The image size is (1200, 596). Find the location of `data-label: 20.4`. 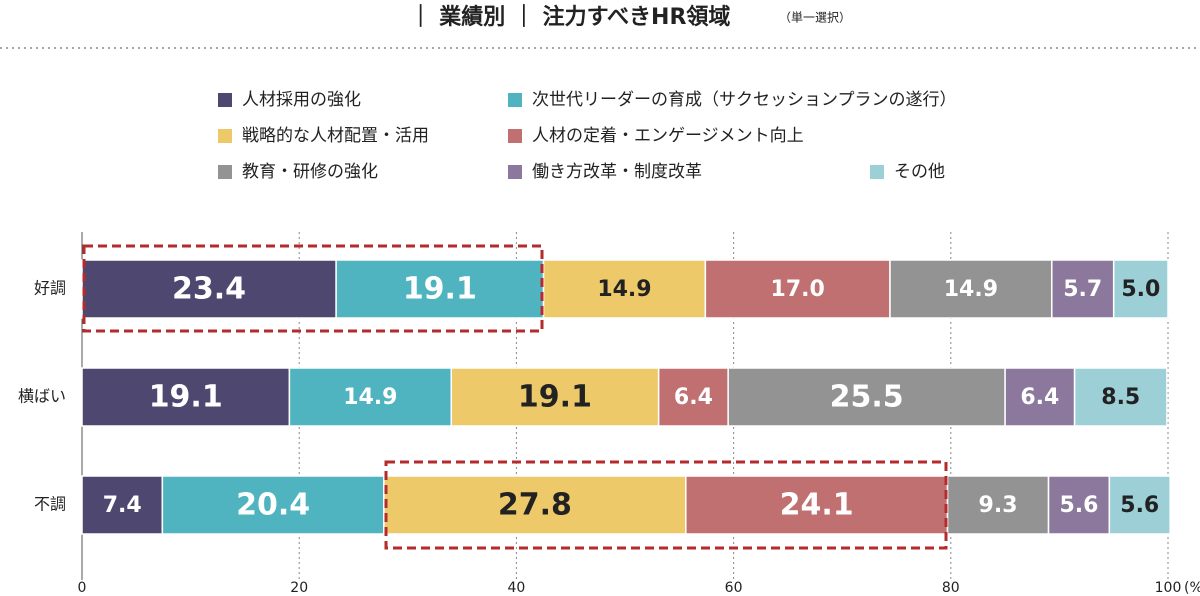

data-label: 20.4 is located at coordinates (273, 505).